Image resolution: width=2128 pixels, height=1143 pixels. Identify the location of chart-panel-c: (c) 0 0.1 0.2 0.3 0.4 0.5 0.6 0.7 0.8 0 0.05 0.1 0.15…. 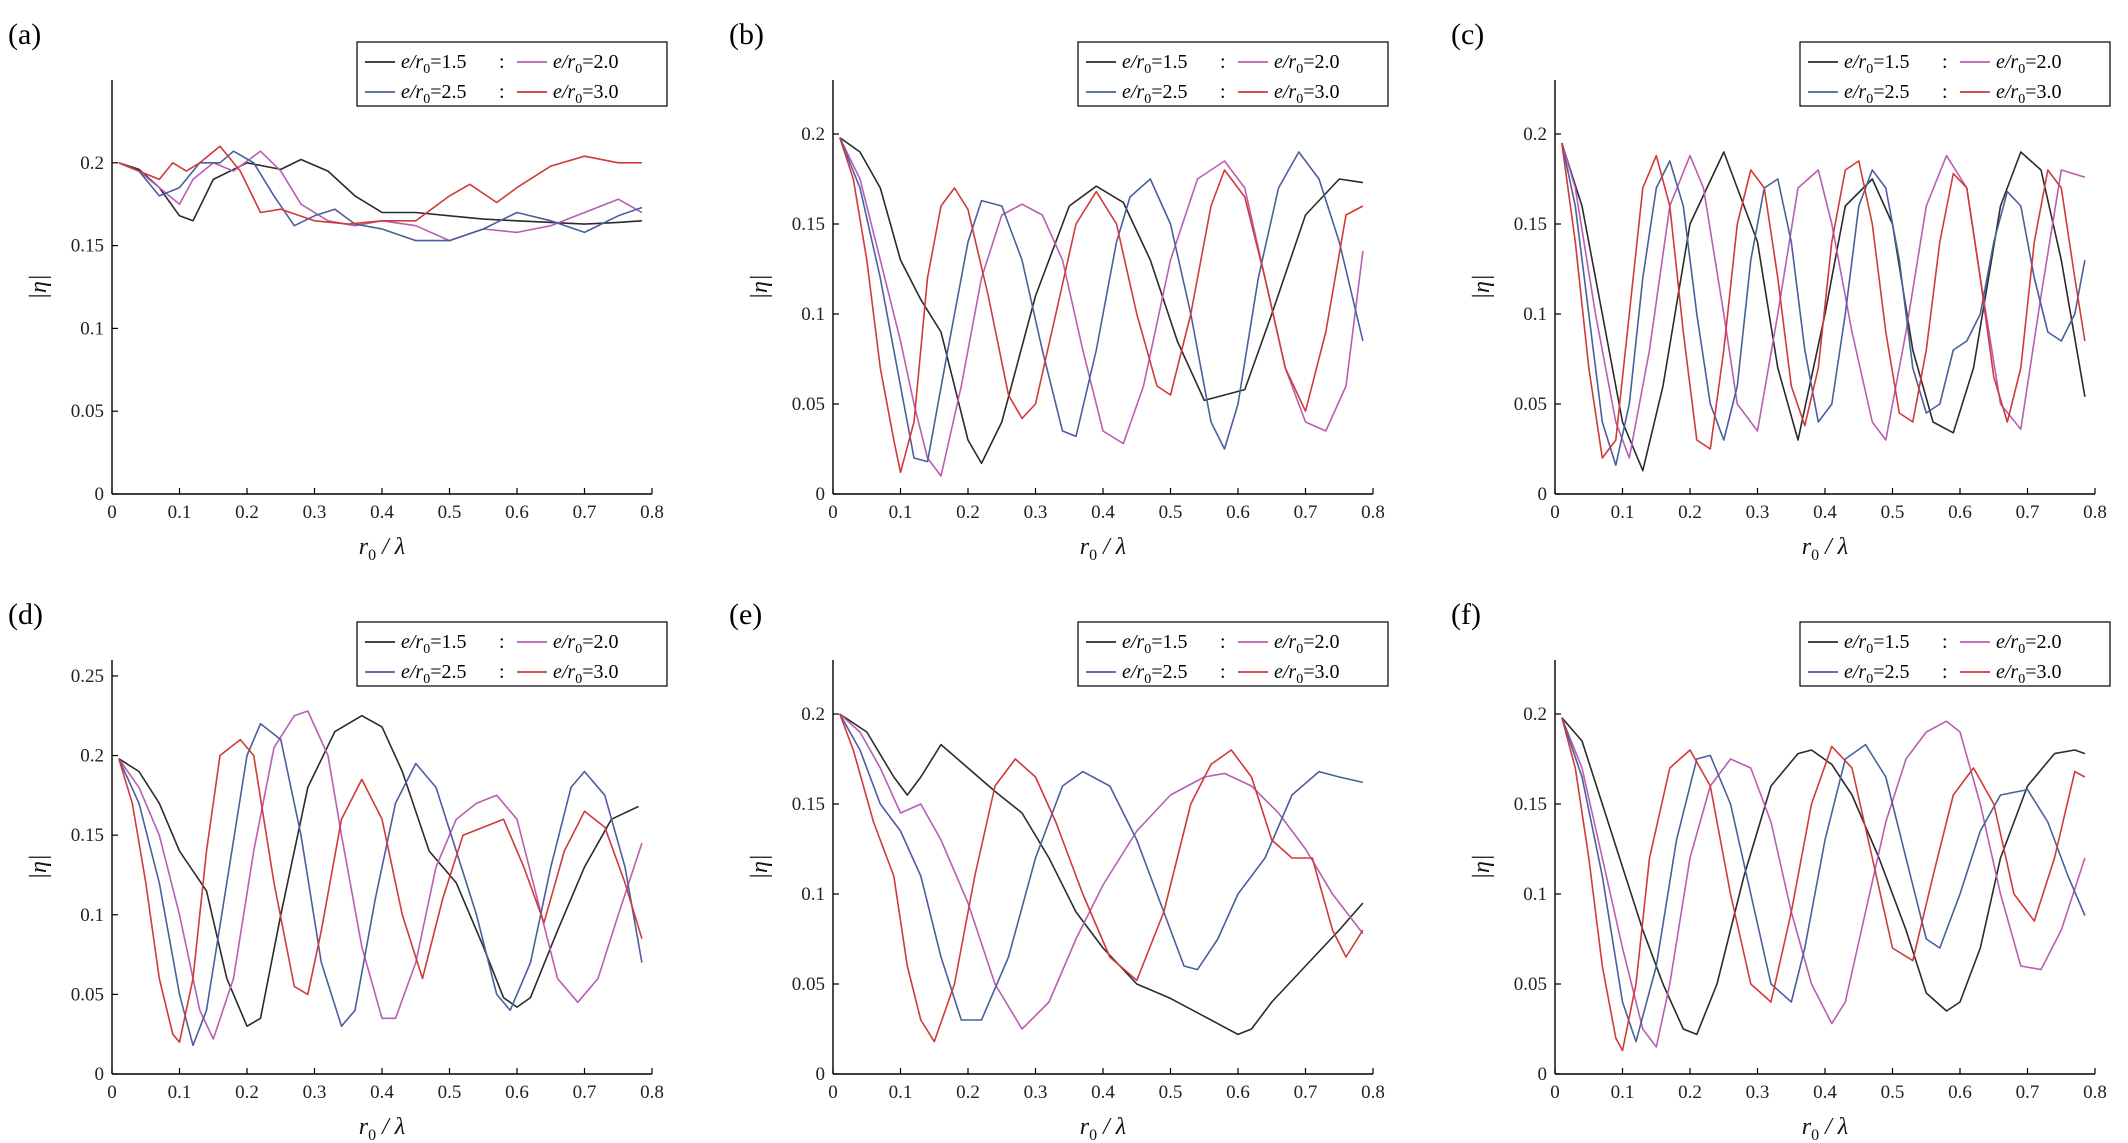
(1781, 291).